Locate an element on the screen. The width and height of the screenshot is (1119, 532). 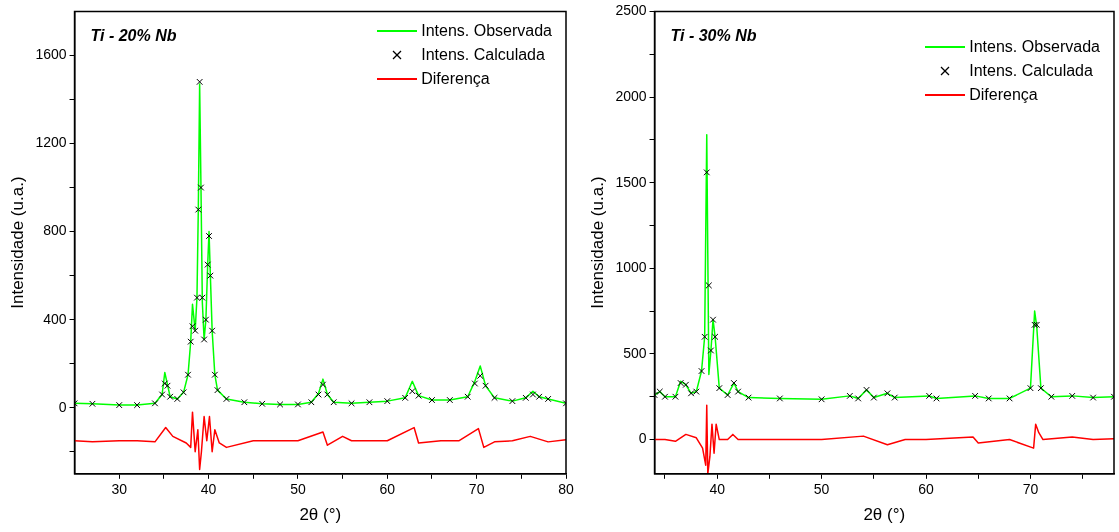
text: Ti - 20% Nb is located at coordinates (133, 36).